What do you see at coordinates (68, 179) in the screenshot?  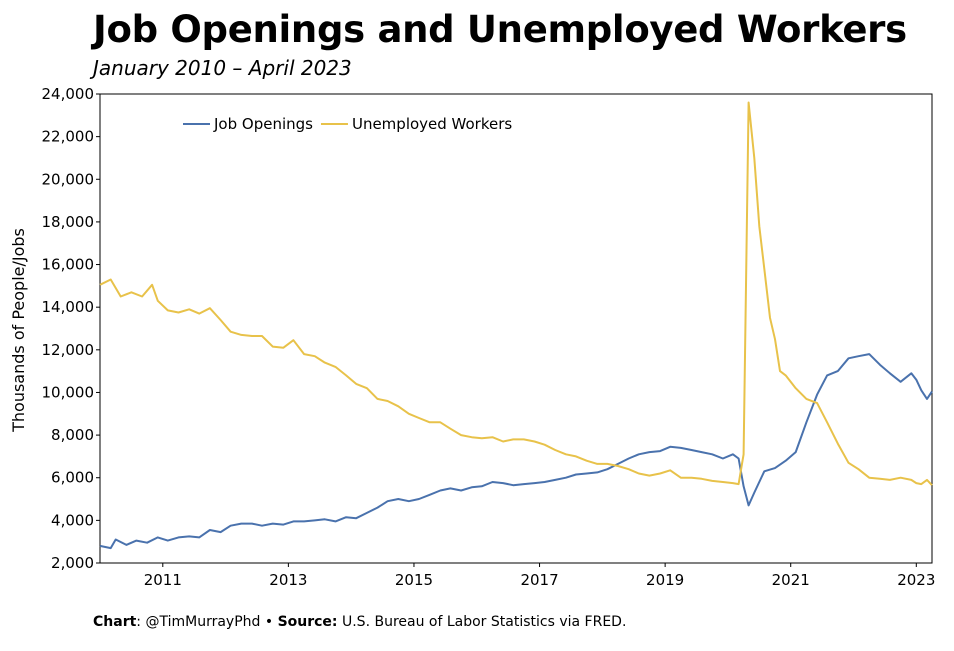 I see `y-tick-label: 20,000` at bounding box center [68, 179].